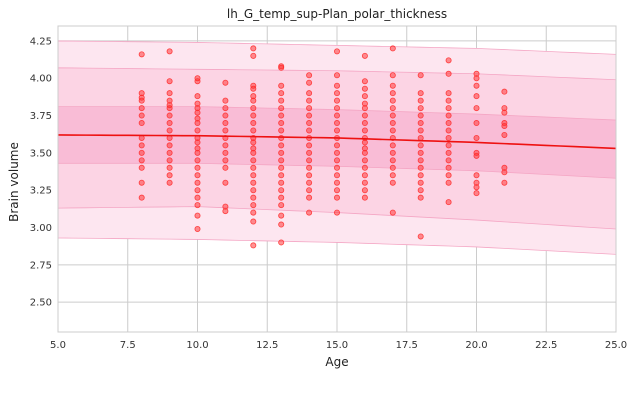 The image size is (635, 402). What do you see at coordinates (616, 345) in the screenshot?
I see `x-tick-label: 25.0` at bounding box center [616, 345].